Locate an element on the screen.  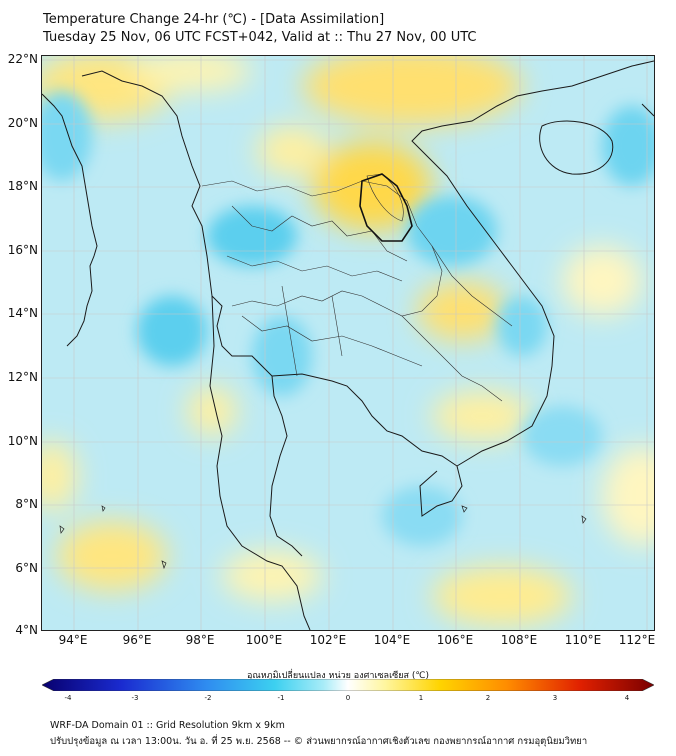
lon-label-96: 96°E is located at coordinates (137, 640).